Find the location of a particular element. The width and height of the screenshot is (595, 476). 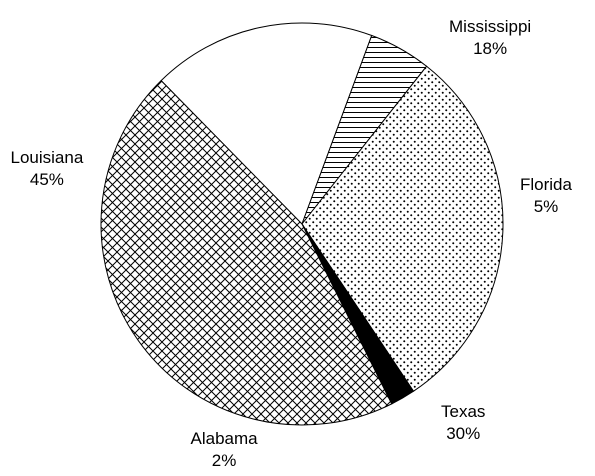

slice-percent-alabama: 2% is located at coordinates (224, 460).